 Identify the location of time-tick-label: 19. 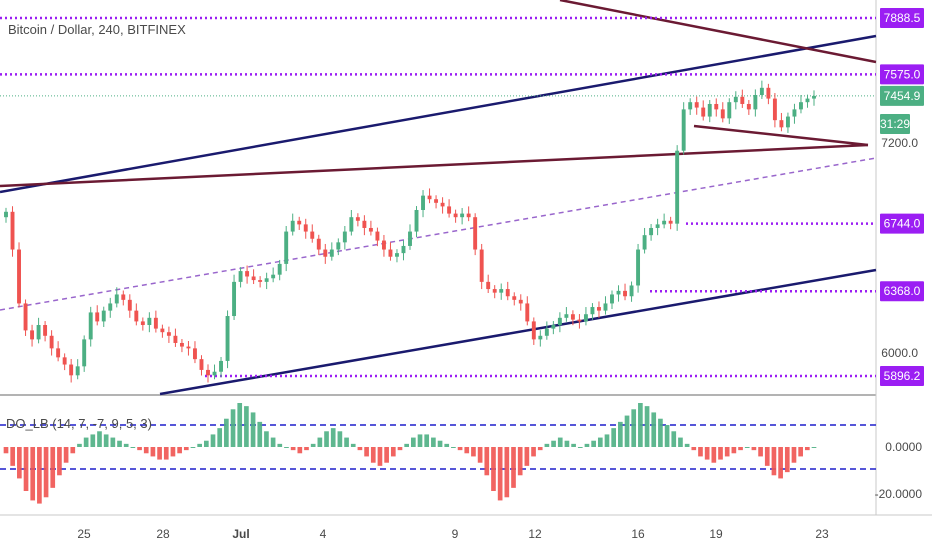
(716, 534).